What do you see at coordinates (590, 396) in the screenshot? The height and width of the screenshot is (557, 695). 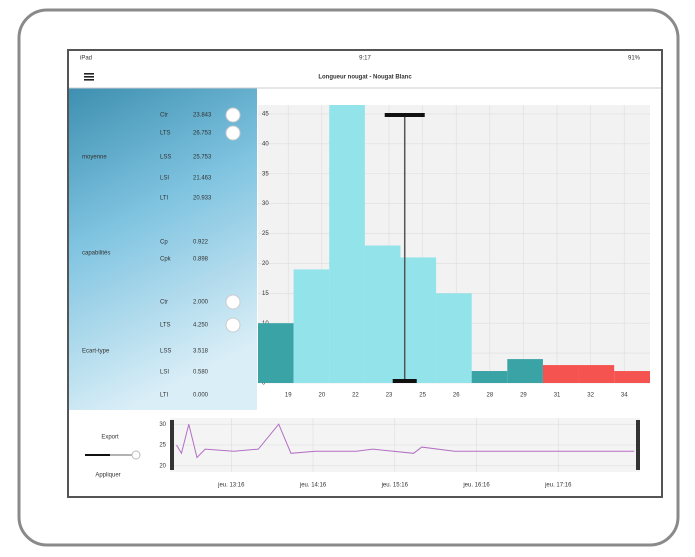 I see `x-tick-label: 32` at bounding box center [590, 396].